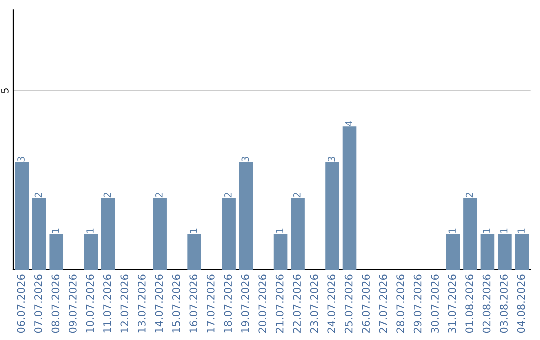 The width and height of the screenshot is (540, 340). I want to click on x-tick-label: 23.07.2026, so click(314, 304).